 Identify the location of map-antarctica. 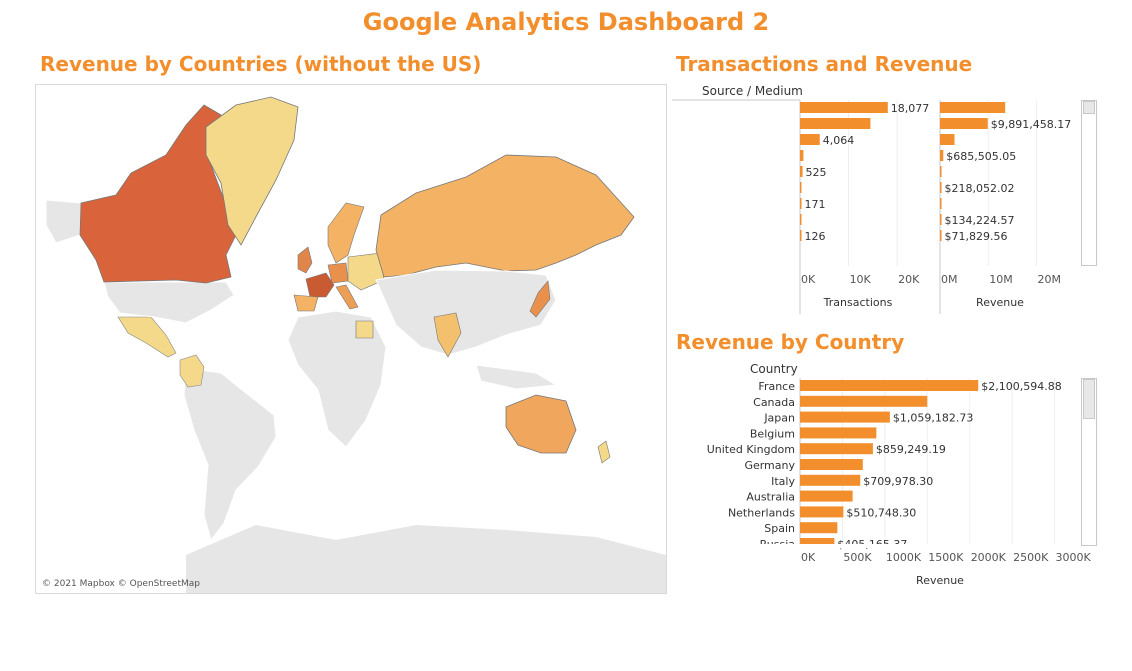
(426, 559).